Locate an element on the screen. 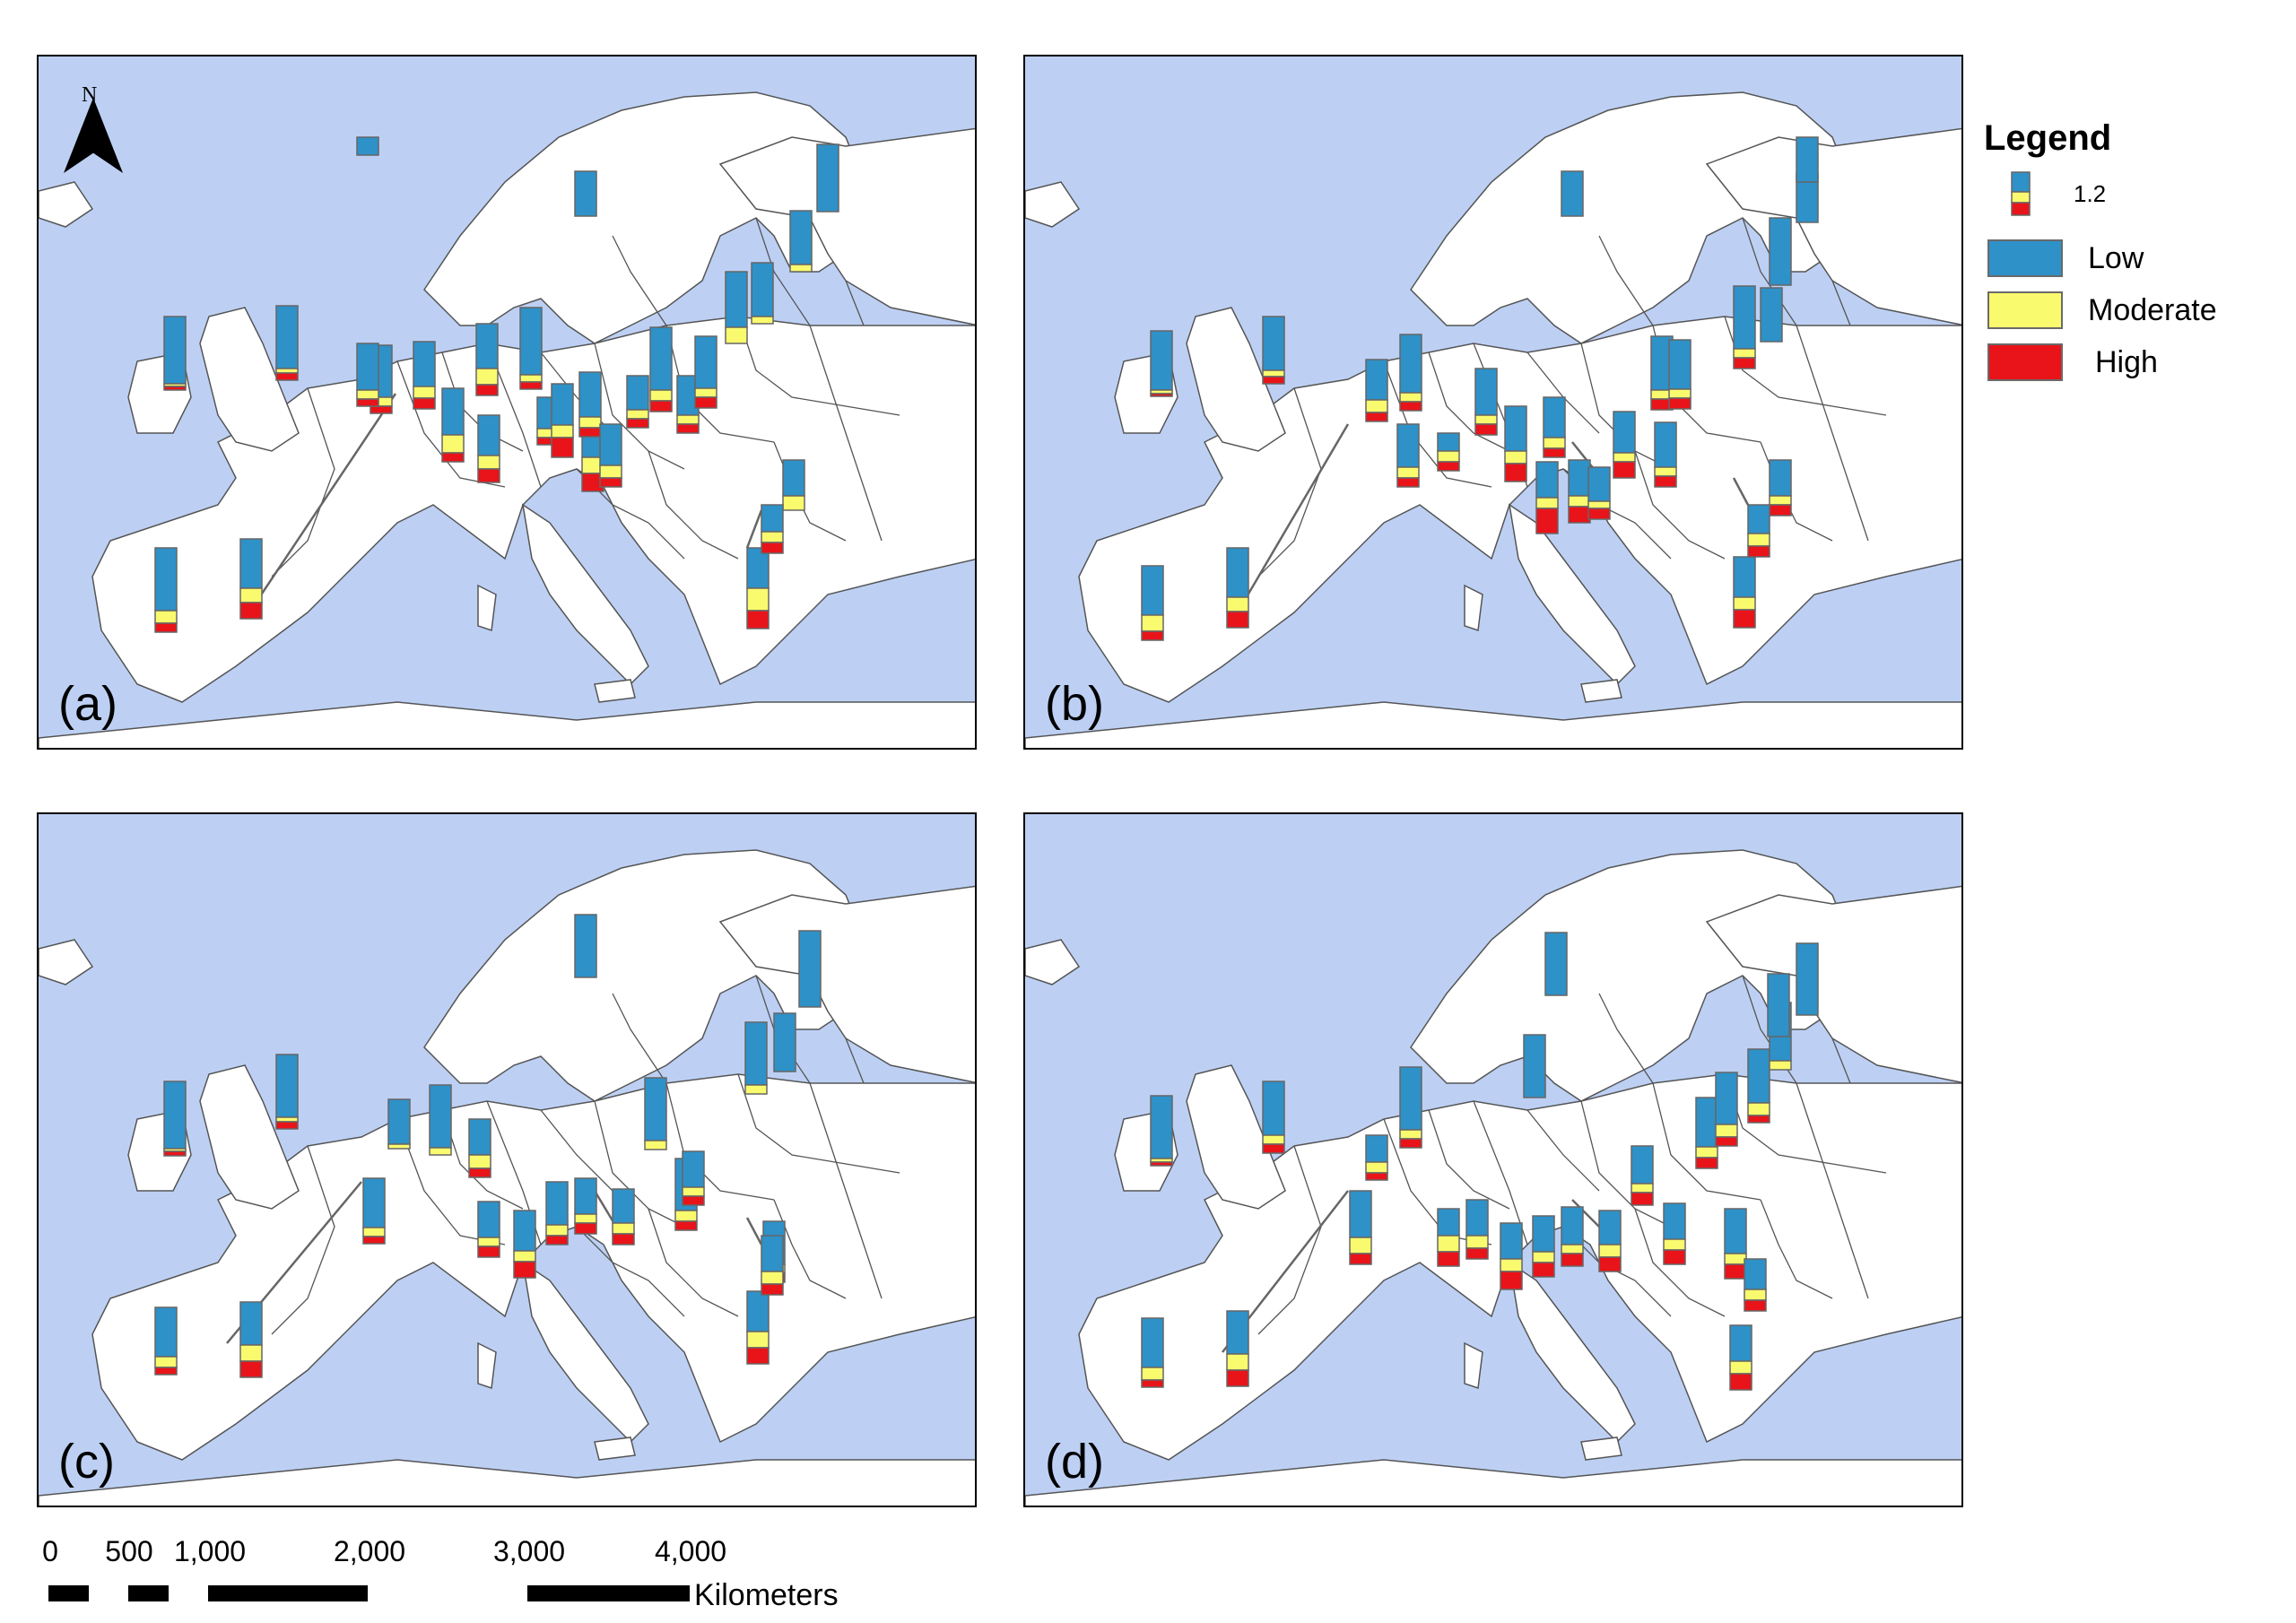  border-layer is located at coordinates (1572, 397).